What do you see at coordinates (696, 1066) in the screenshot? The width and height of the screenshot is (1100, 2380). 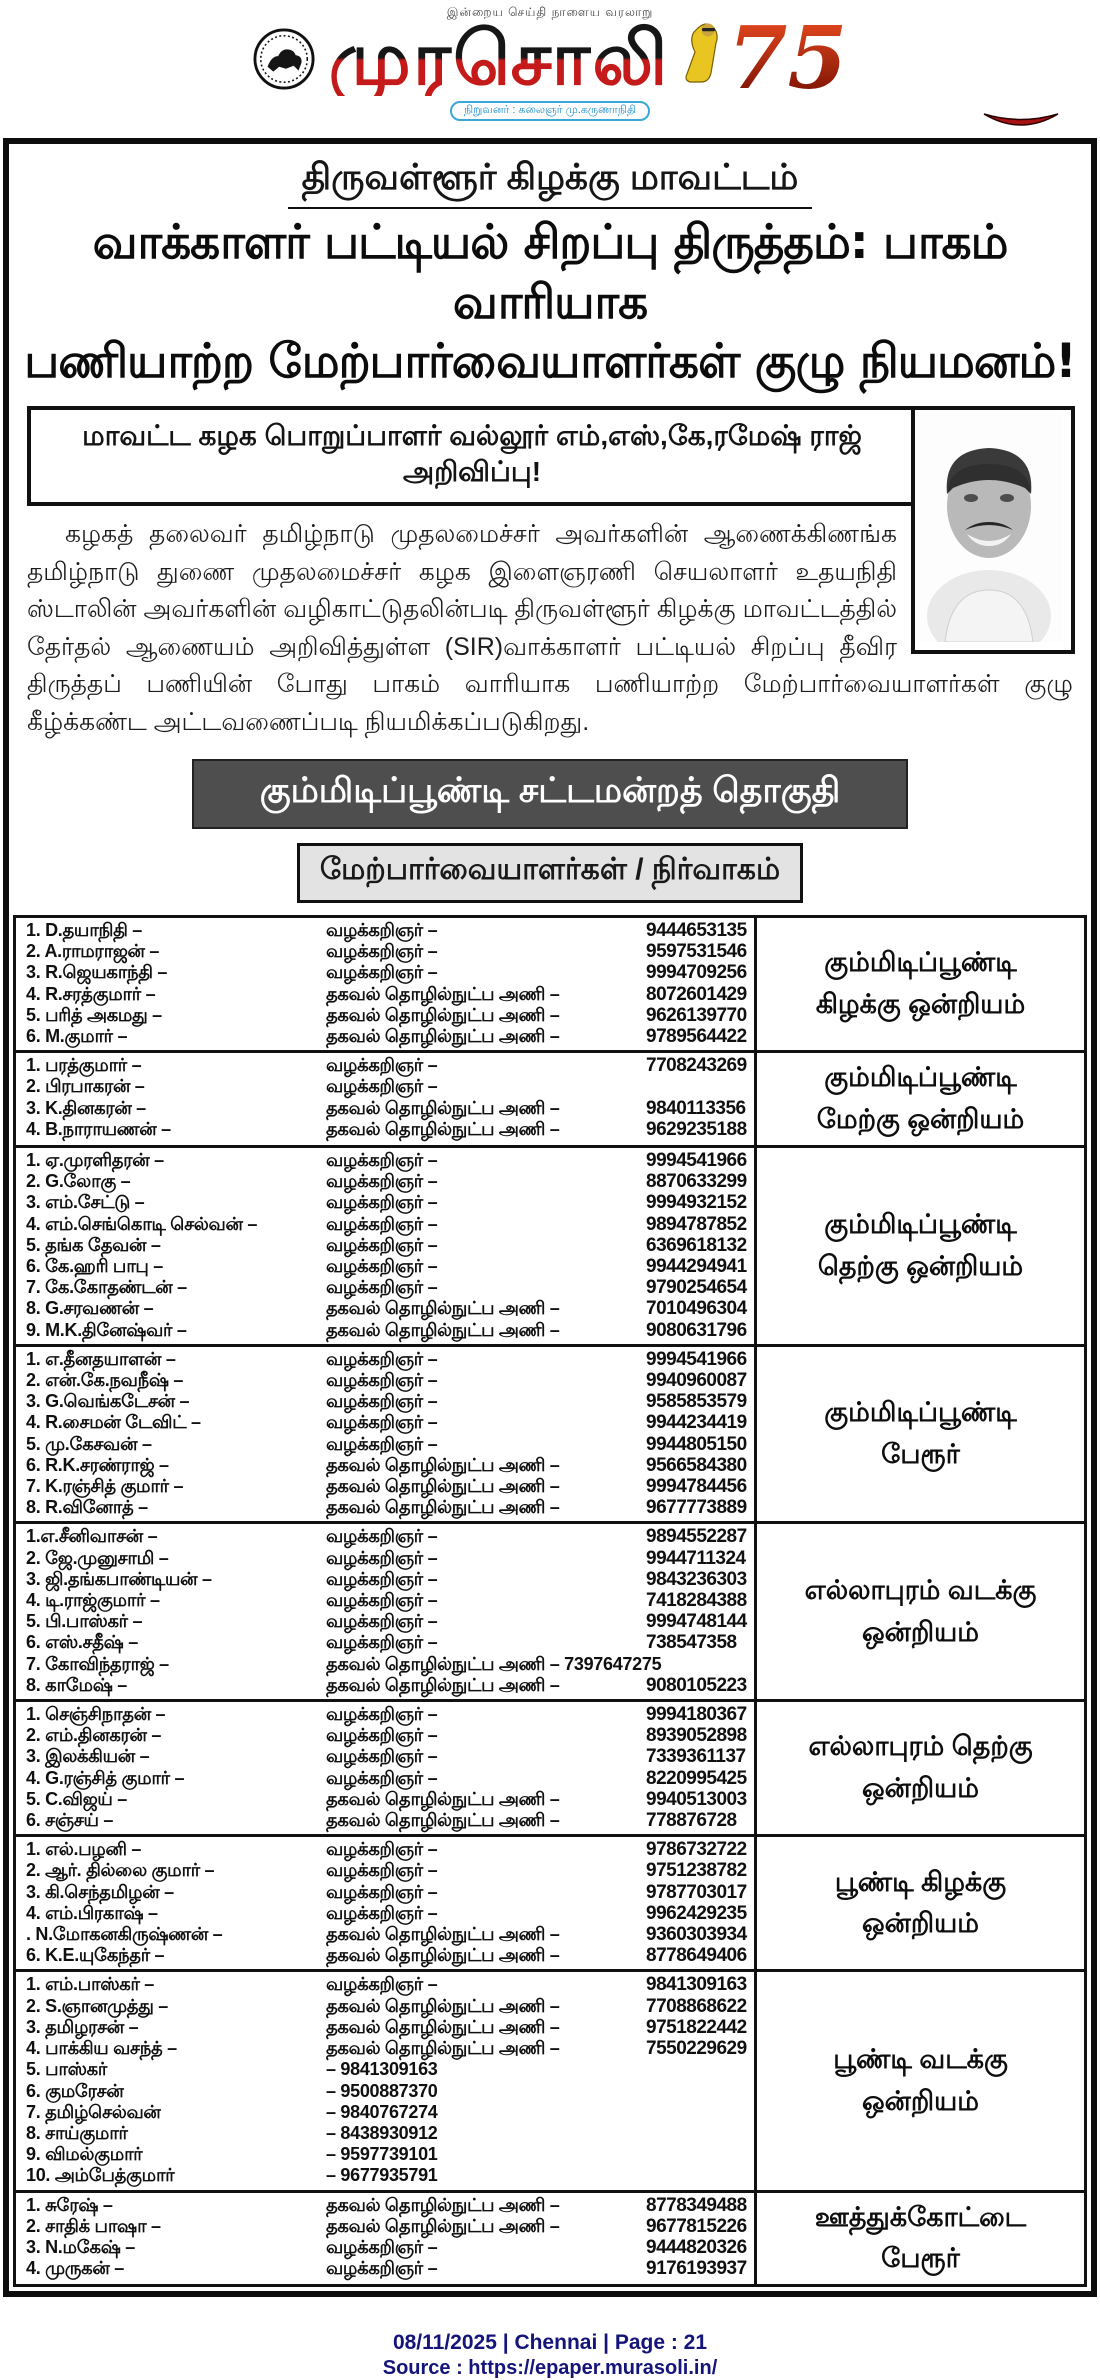 I see `person-phone: 7708243269` at bounding box center [696, 1066].